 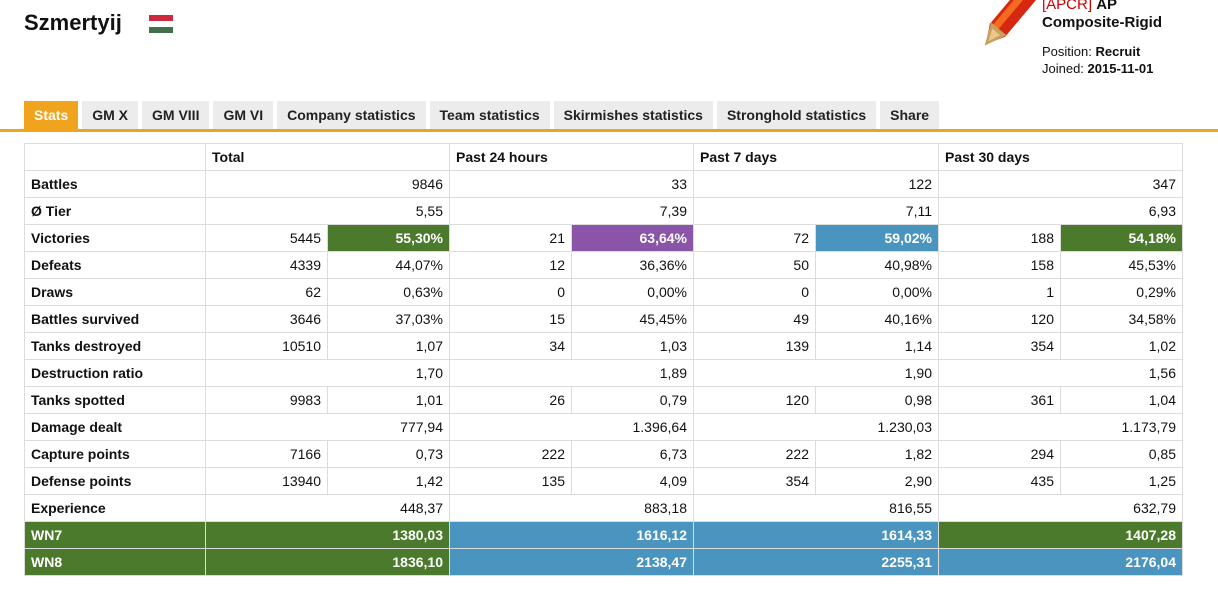 I want to click on count-cell: 72, so click(x=754, y=238).